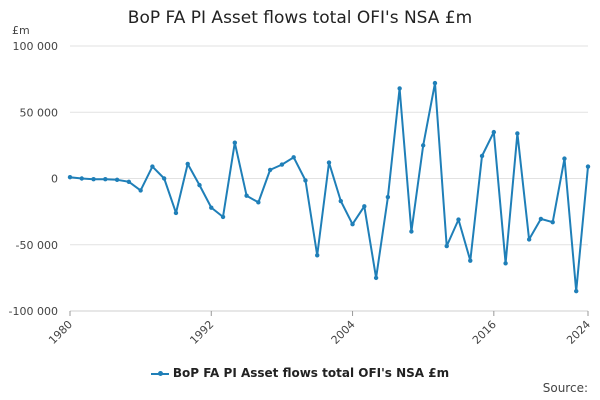  I want to click on x-tick-label: 2016, so click(484, 332).